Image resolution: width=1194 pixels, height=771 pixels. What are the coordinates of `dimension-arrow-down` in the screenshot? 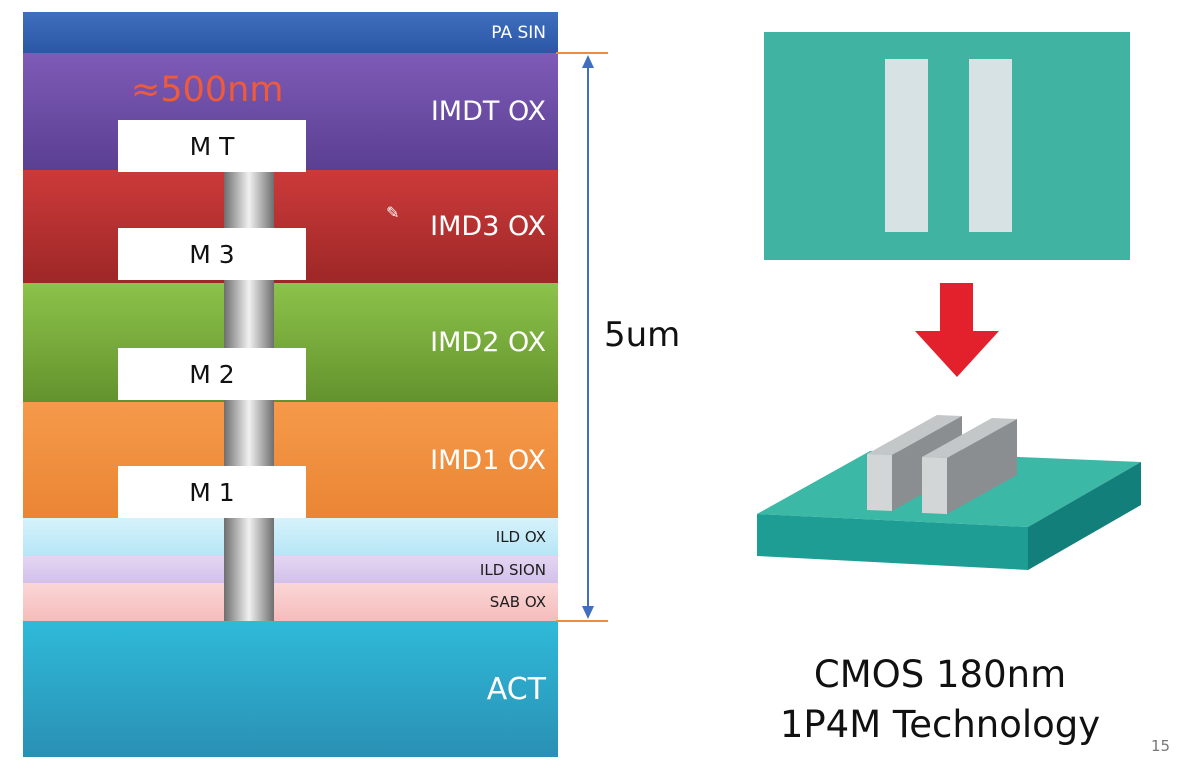 It's located at (588, 612).